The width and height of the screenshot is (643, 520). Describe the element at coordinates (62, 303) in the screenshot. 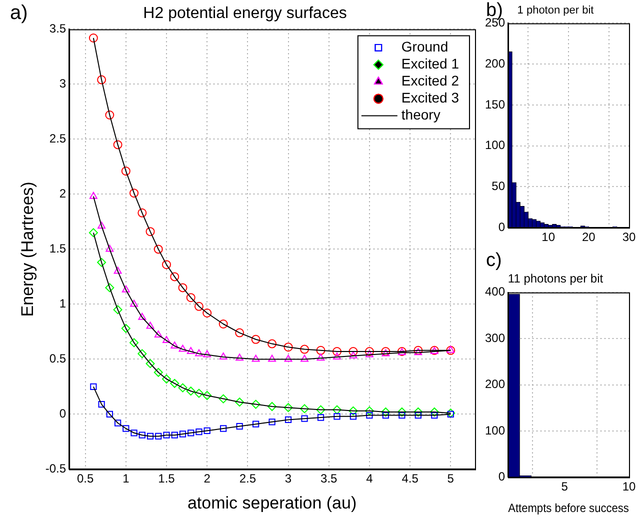

I see `y-tick-label: 1` at that location.